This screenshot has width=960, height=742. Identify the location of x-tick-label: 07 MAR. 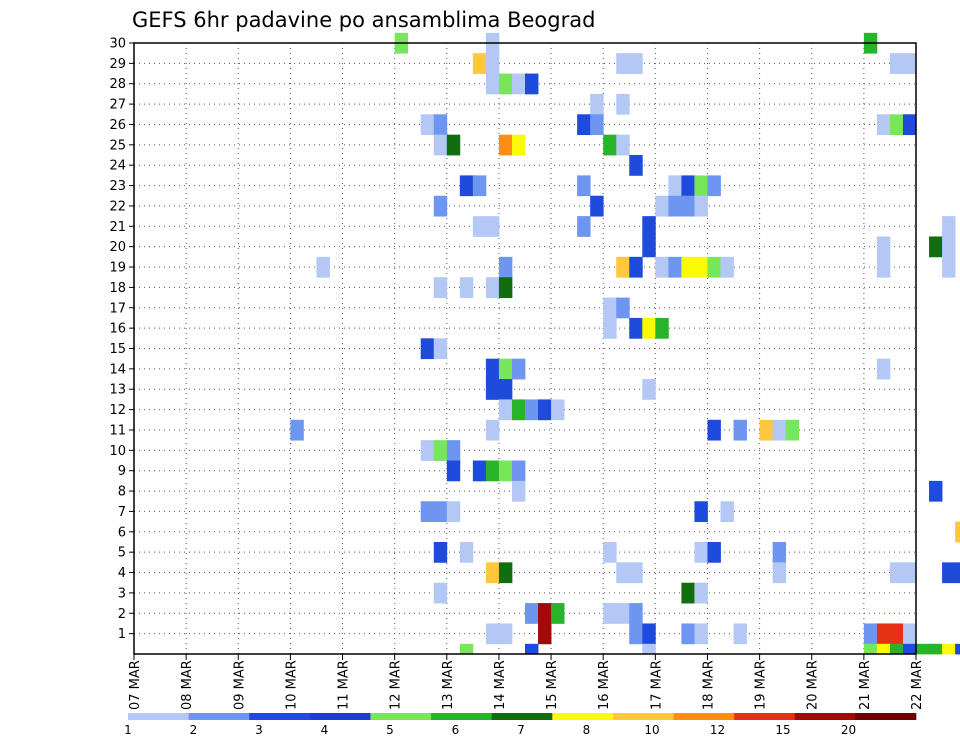
(135, 685).